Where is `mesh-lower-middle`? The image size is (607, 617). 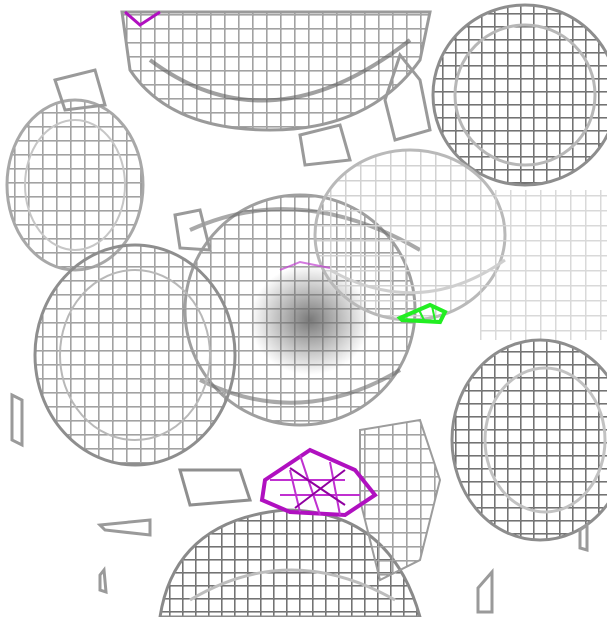
mesh-lower-middle is located at coordinates (310, 500).